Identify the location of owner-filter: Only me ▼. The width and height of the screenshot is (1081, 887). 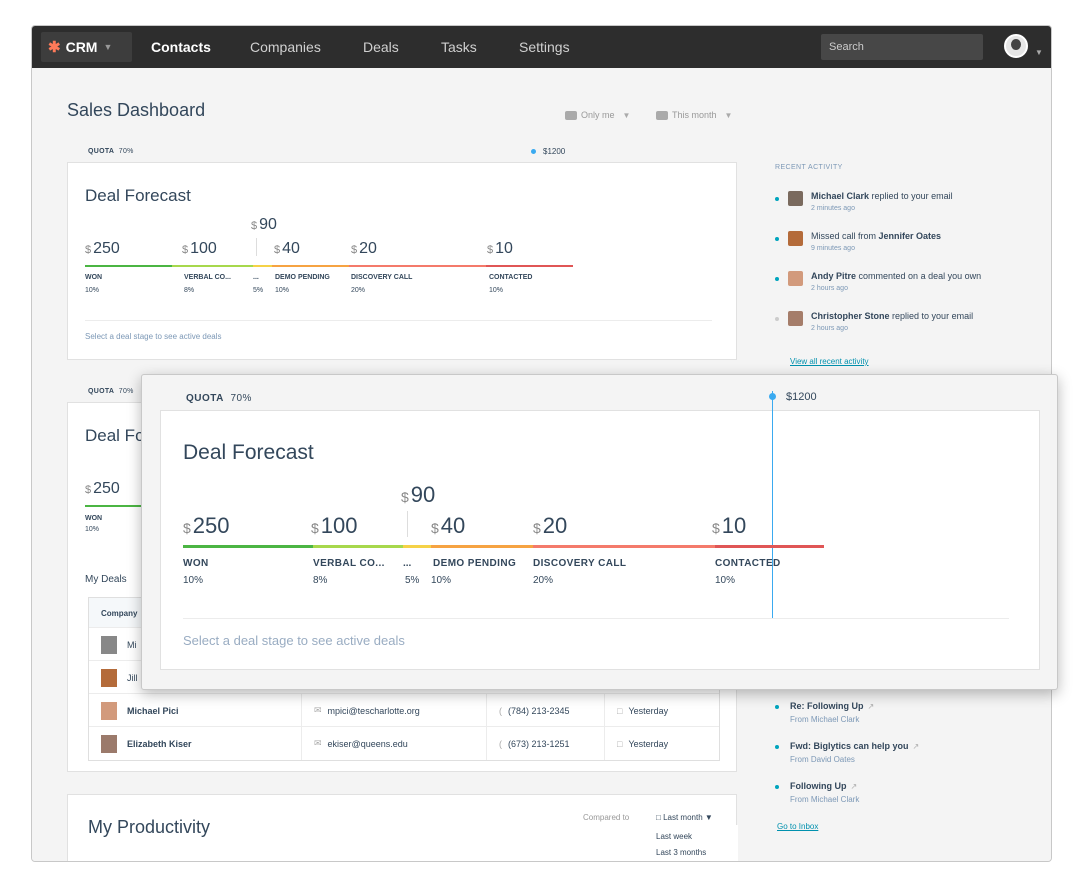
(597, 115).